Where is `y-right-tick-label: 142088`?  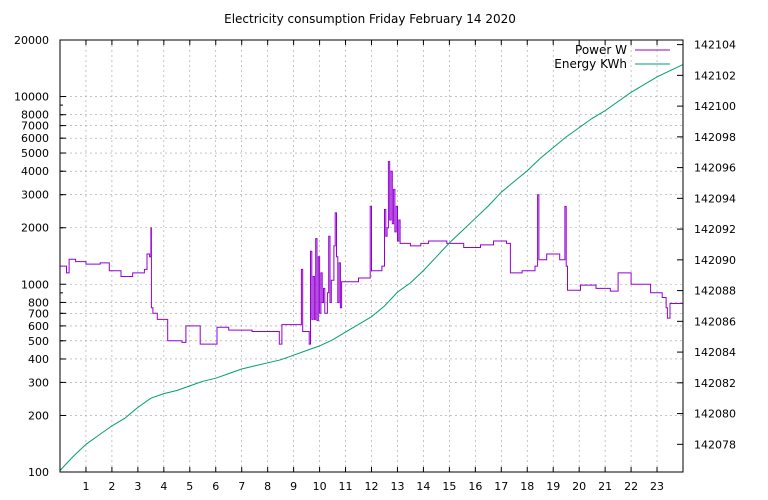
y-right-tick-label: 142088 is located at coordinates (715, 291).